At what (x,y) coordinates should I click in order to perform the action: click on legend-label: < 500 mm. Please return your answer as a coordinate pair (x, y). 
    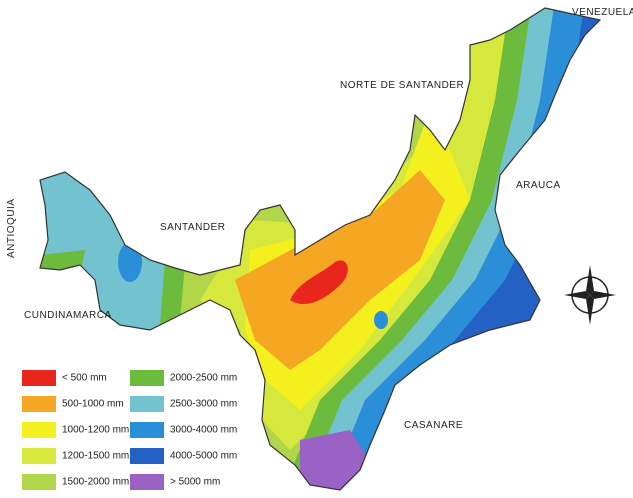
    Looking at the image, I should click on (84, 378).